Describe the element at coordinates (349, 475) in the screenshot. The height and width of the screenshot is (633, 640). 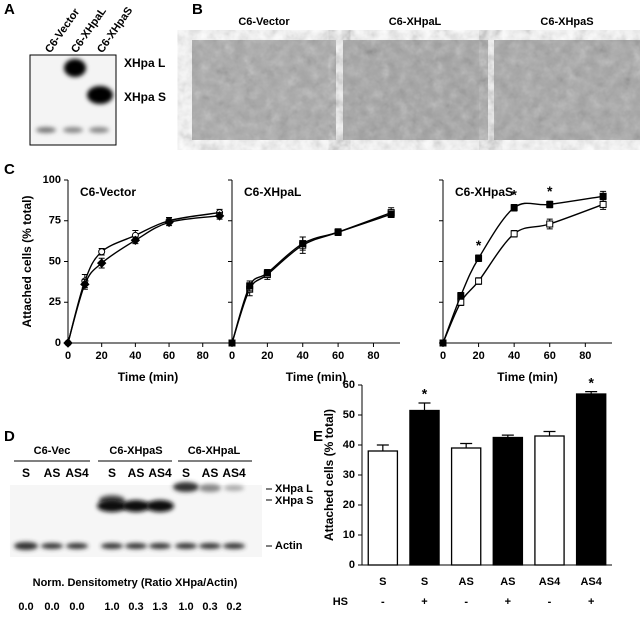
I see `y-tick-label: 30` at that location.